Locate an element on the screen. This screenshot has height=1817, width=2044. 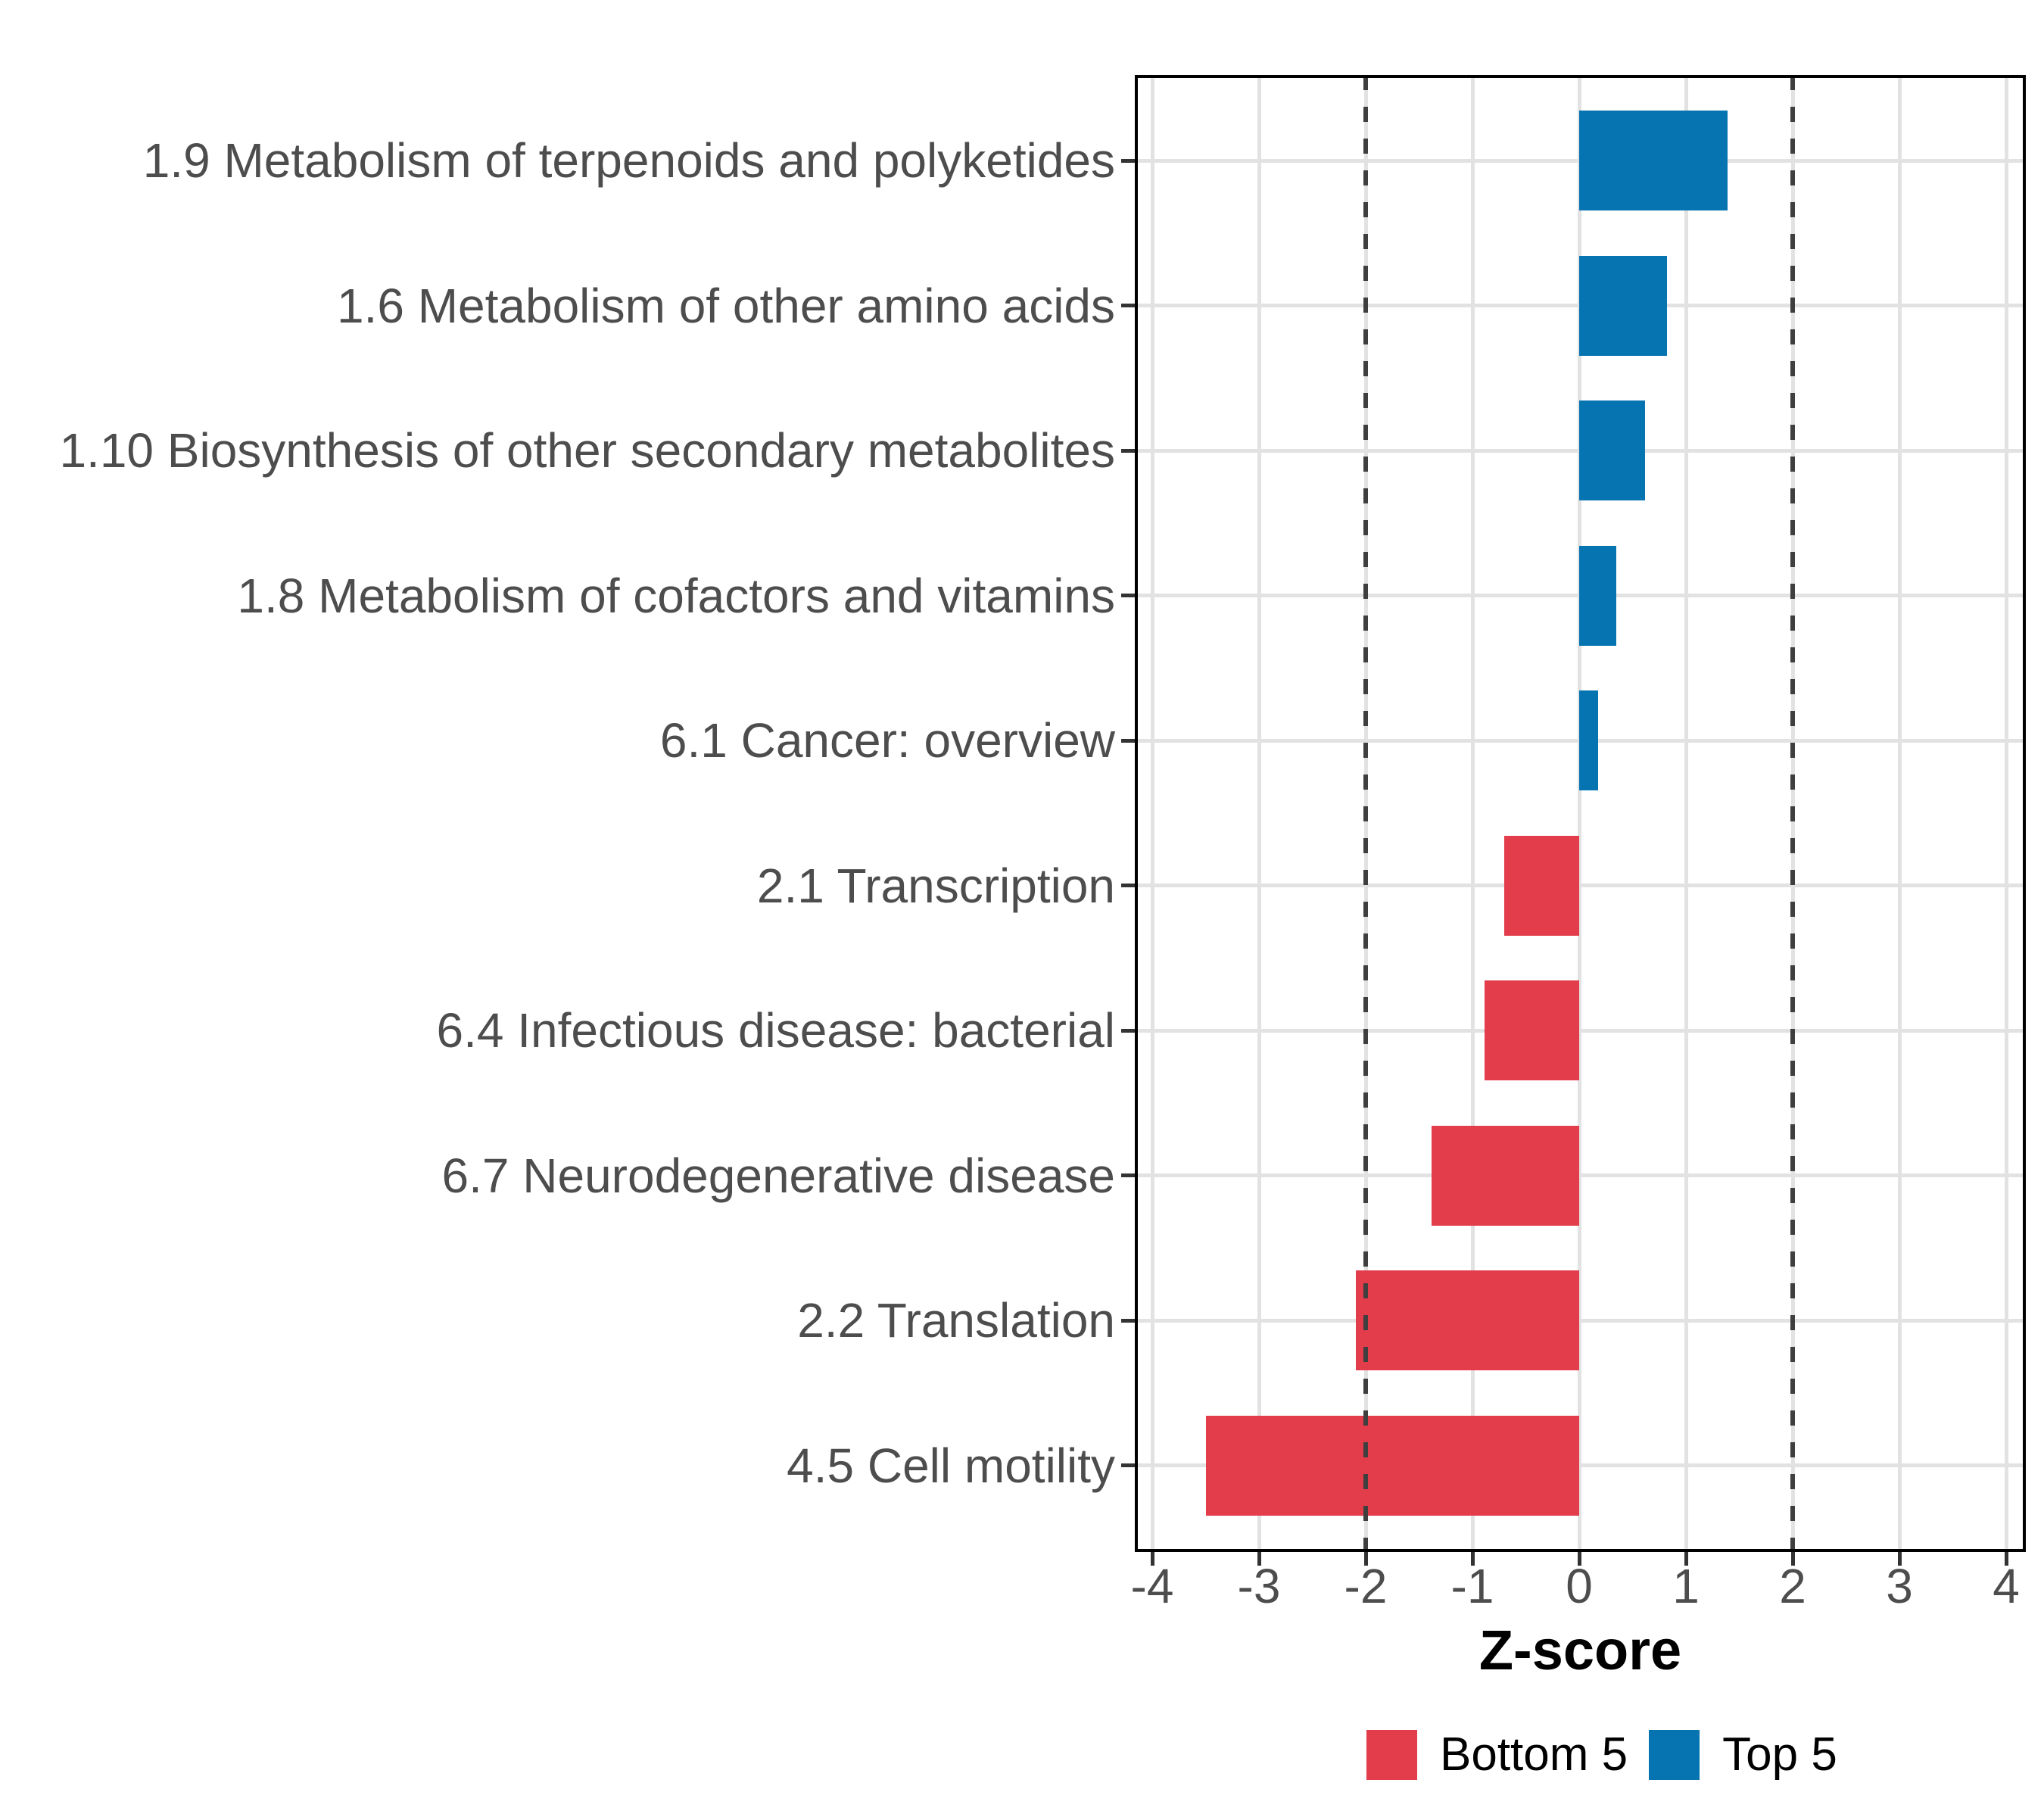
category-label-1: 1.6 Metabolism of other amino acids is located at coordinates (725, 305).